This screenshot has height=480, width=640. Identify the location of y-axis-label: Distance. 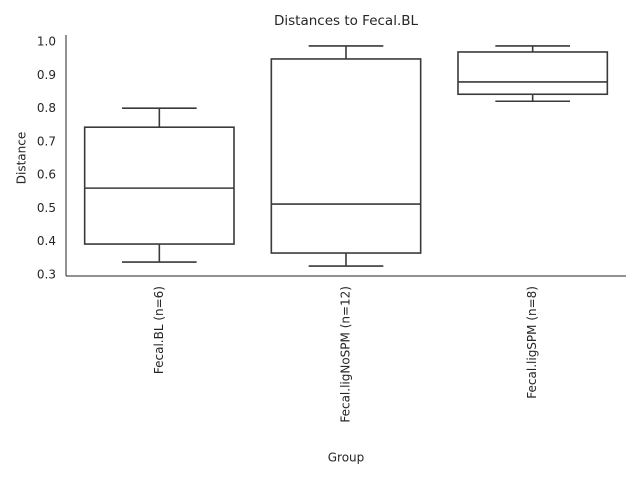
(22, 158).